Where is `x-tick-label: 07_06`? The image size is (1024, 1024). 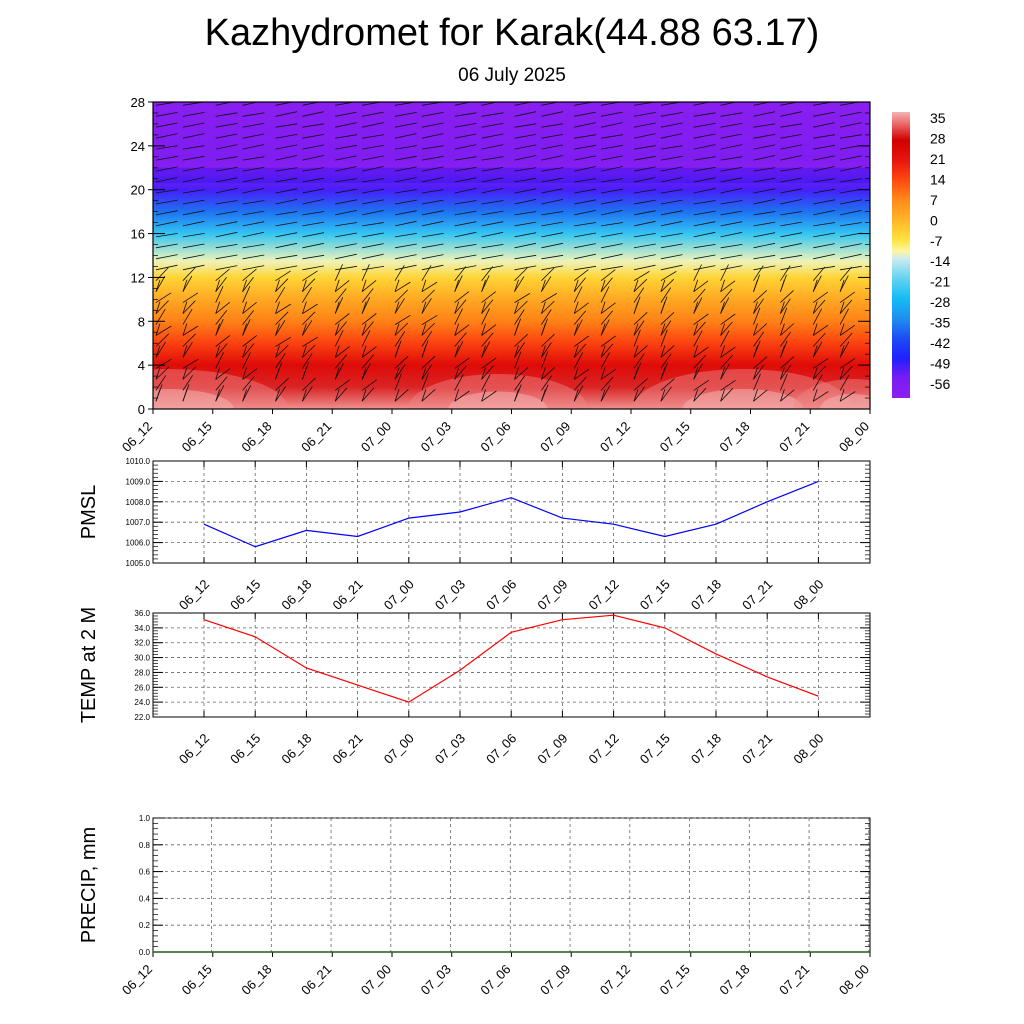
x-tick-label: 07_06 is located at coordinates (501, 595).